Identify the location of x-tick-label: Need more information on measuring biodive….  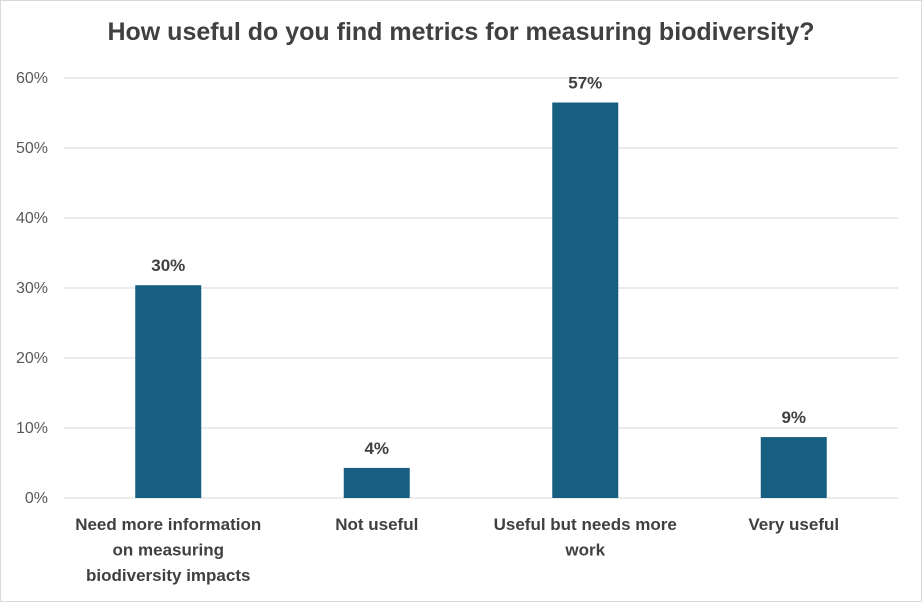
(168, 550).